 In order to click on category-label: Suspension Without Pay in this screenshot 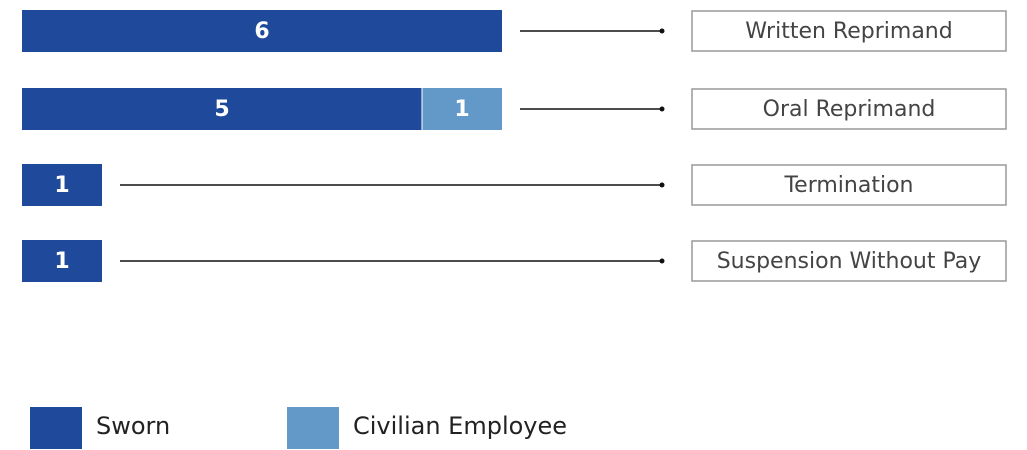, I will do `click(849, 261)`.